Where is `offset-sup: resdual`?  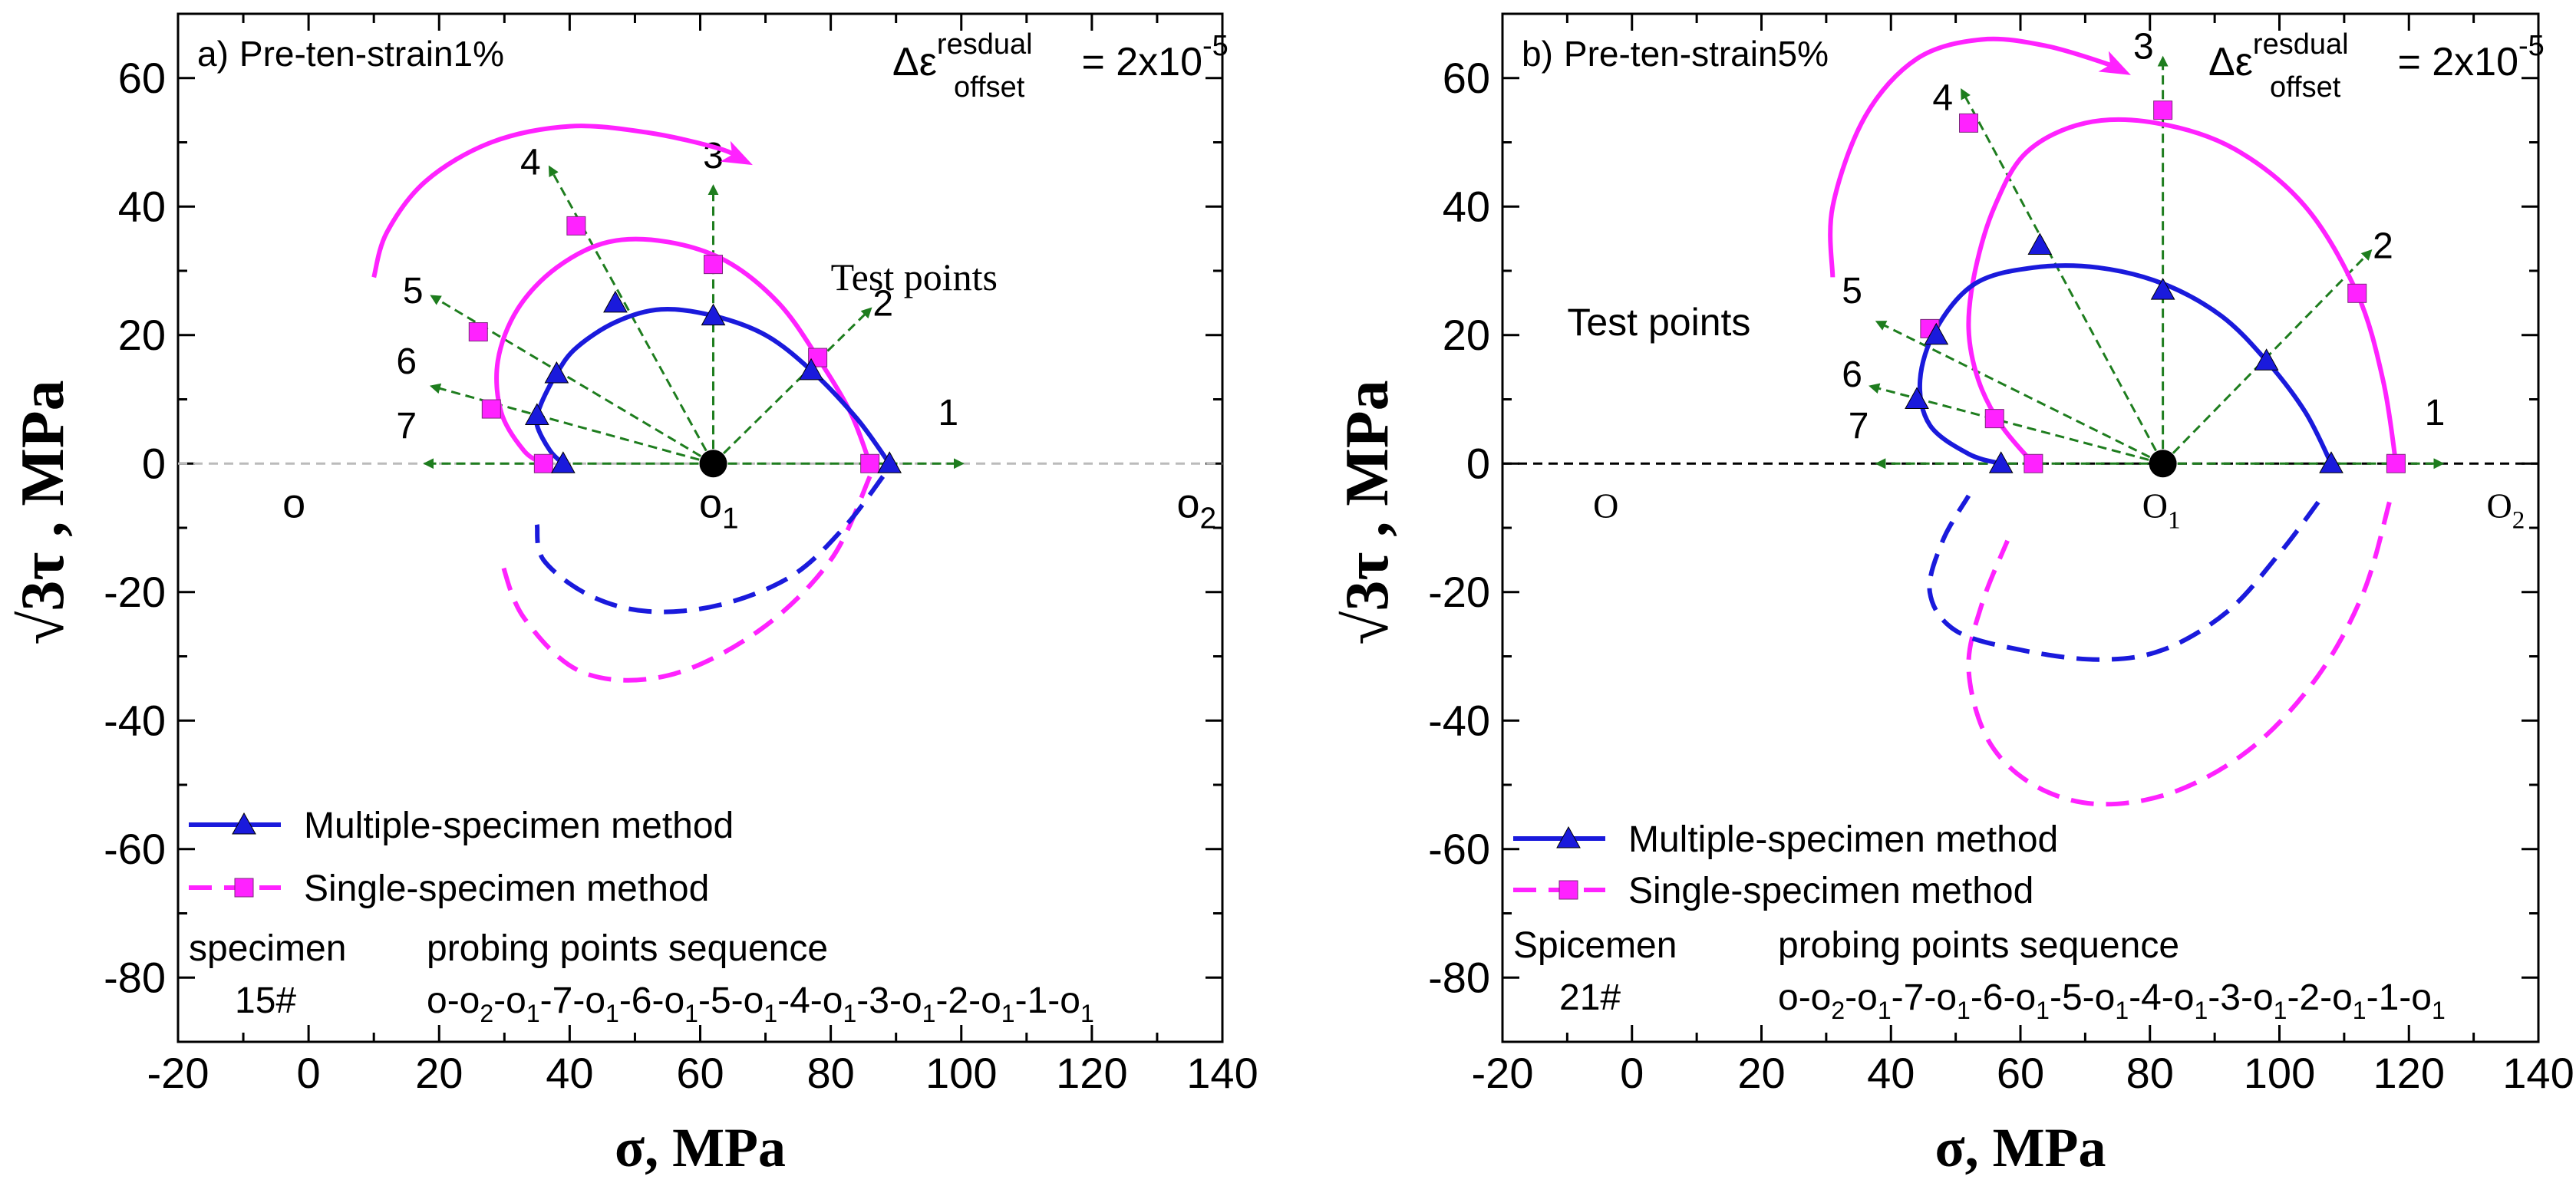 offset-sup: resdual is located at coordinates (2301, 44).